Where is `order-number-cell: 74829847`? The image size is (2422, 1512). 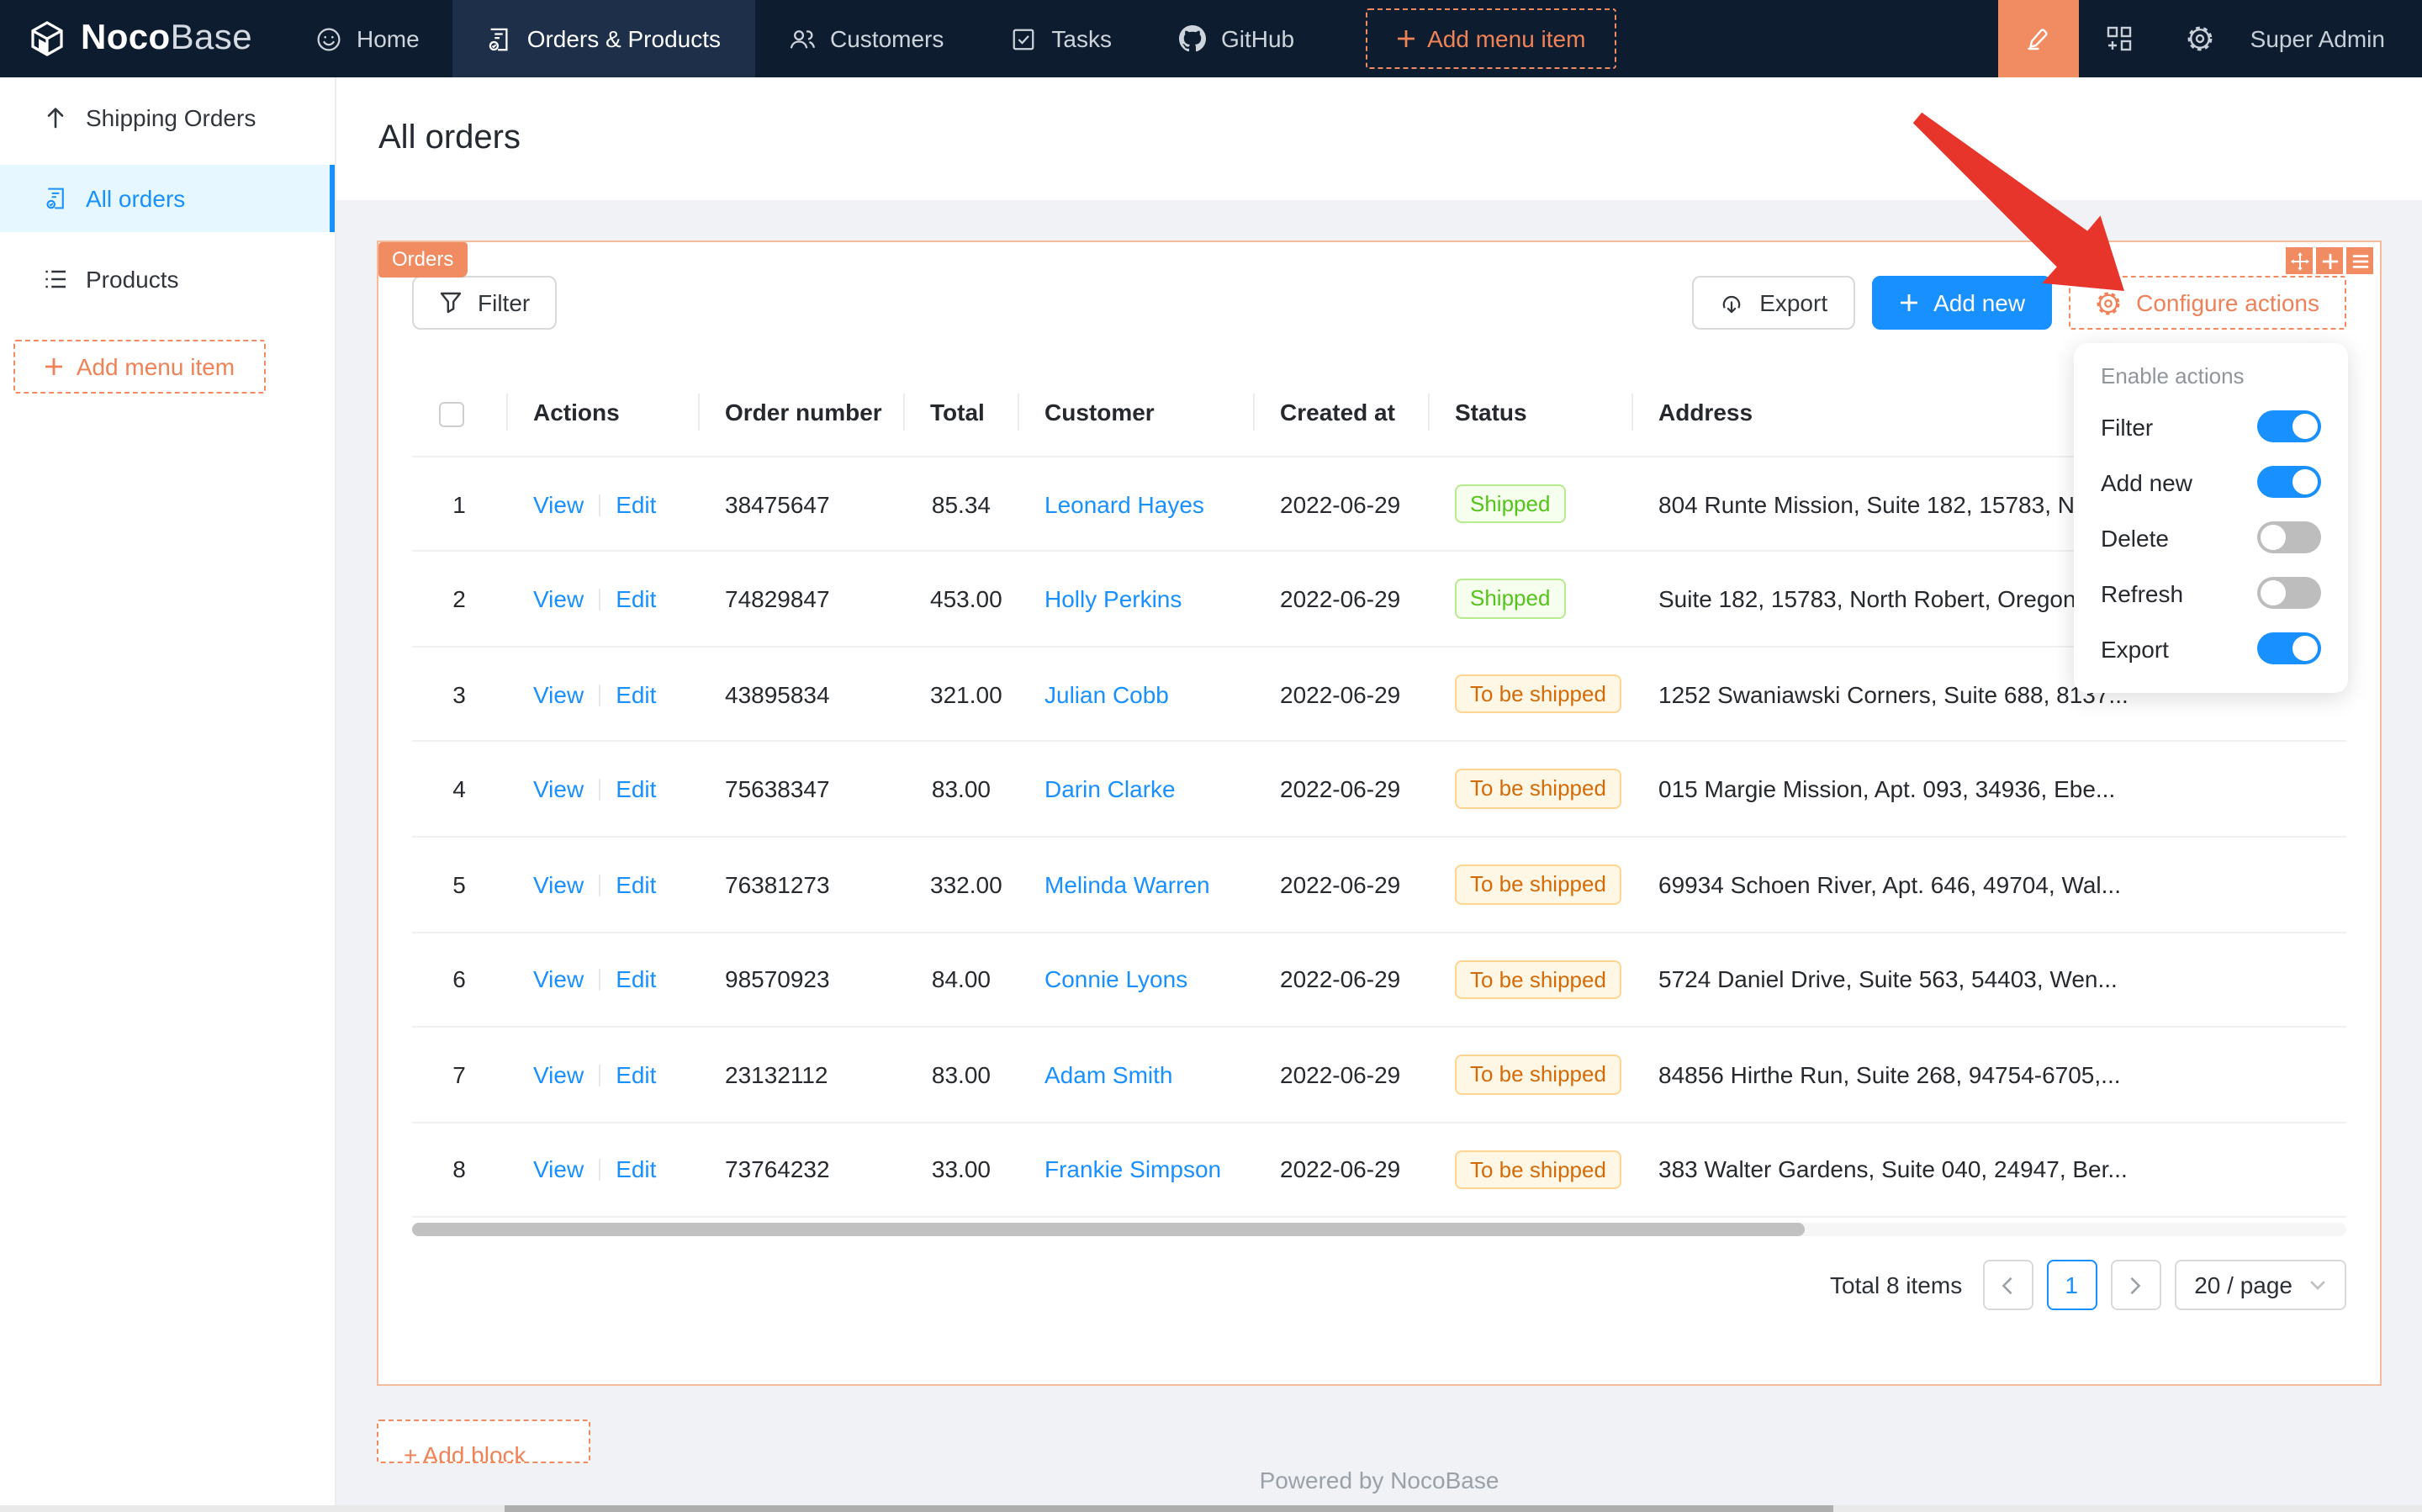 order-number-cell: 74829847 is located at coordinates (800, 599).